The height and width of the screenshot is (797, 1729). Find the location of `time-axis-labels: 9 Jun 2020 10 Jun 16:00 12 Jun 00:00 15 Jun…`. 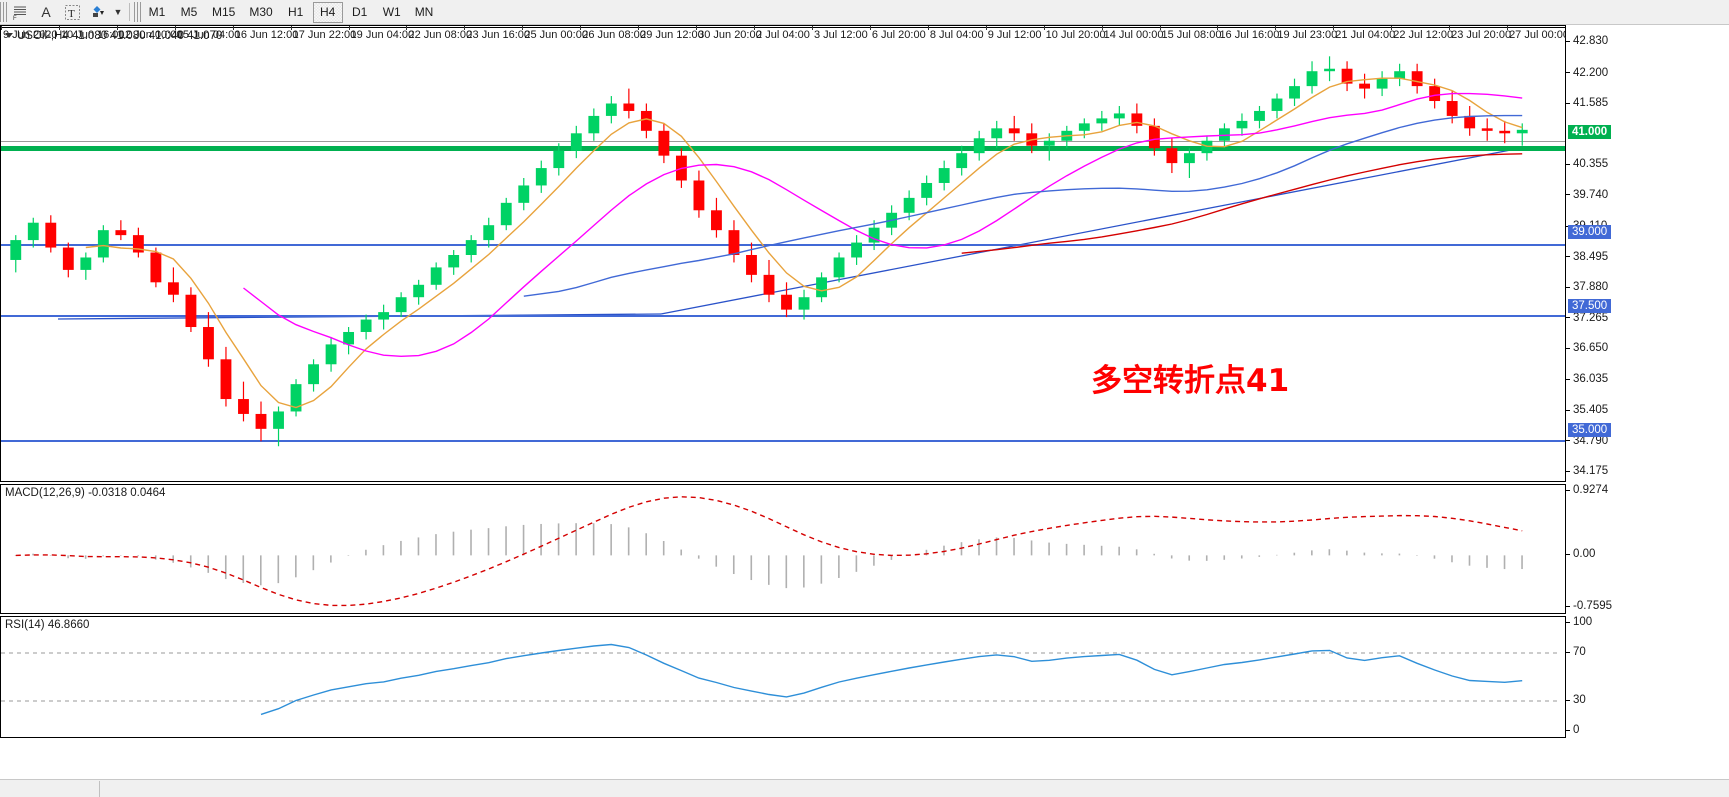

time-axis-labels: 9 Jun 2020 10 Jun 16:00 12 Jun 00:00 15 Jun… is located at coordinates (785, 36).